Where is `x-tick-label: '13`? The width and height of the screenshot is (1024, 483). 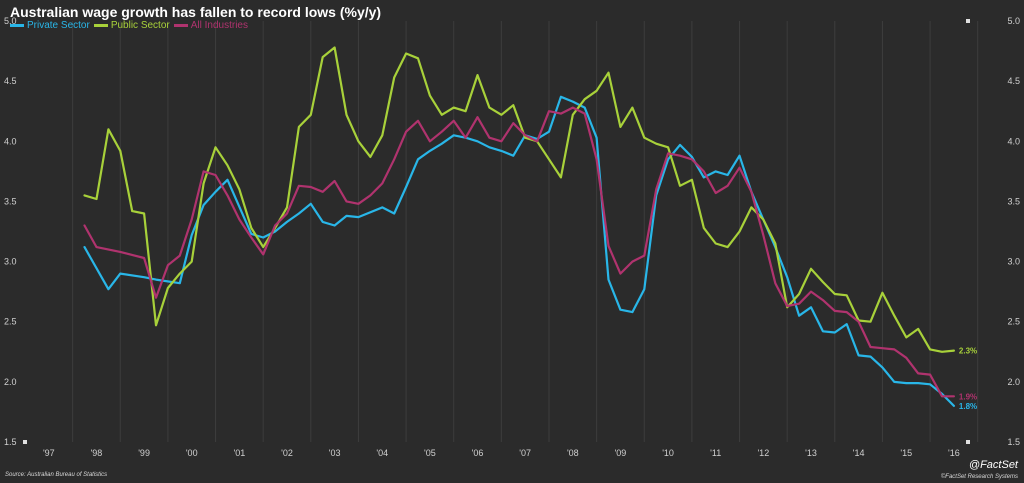
x-tick-label: '13 is located at coordinates (811, 453).